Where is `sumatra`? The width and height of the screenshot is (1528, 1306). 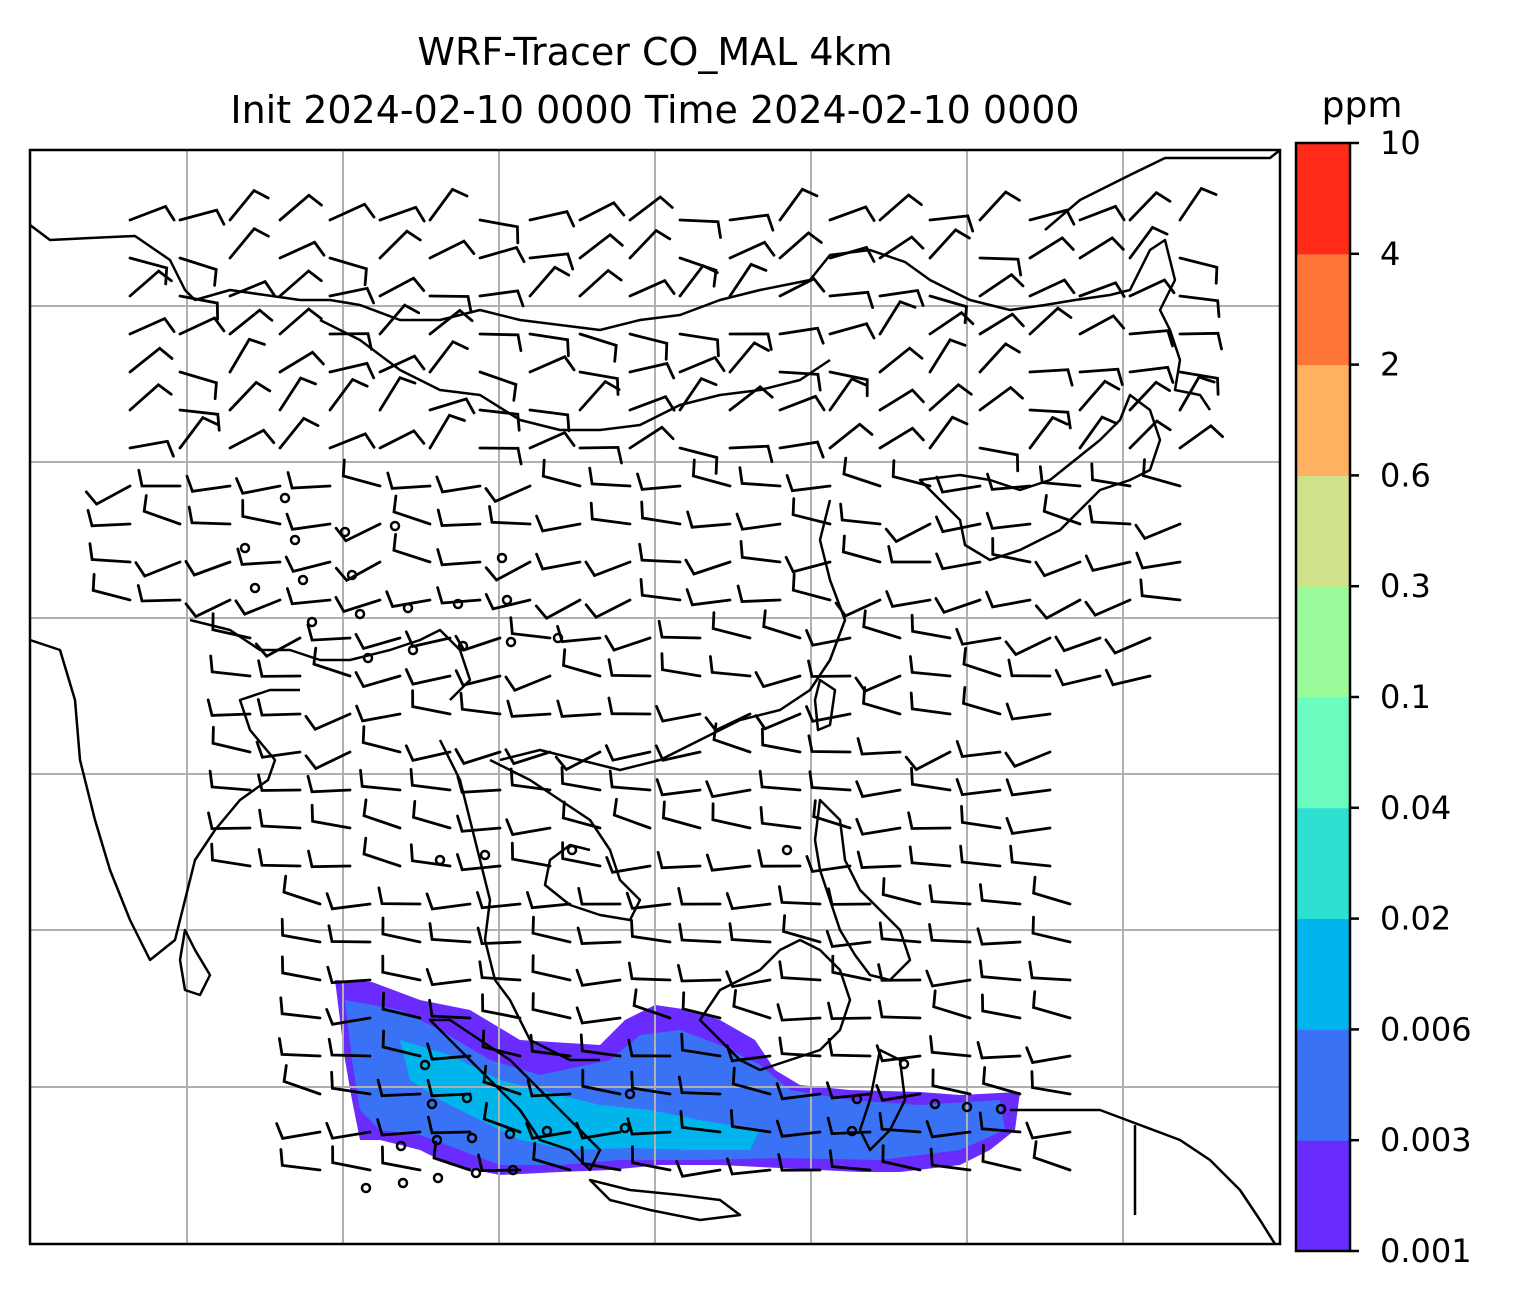 sumatra is located at coordinates (515, 1095).